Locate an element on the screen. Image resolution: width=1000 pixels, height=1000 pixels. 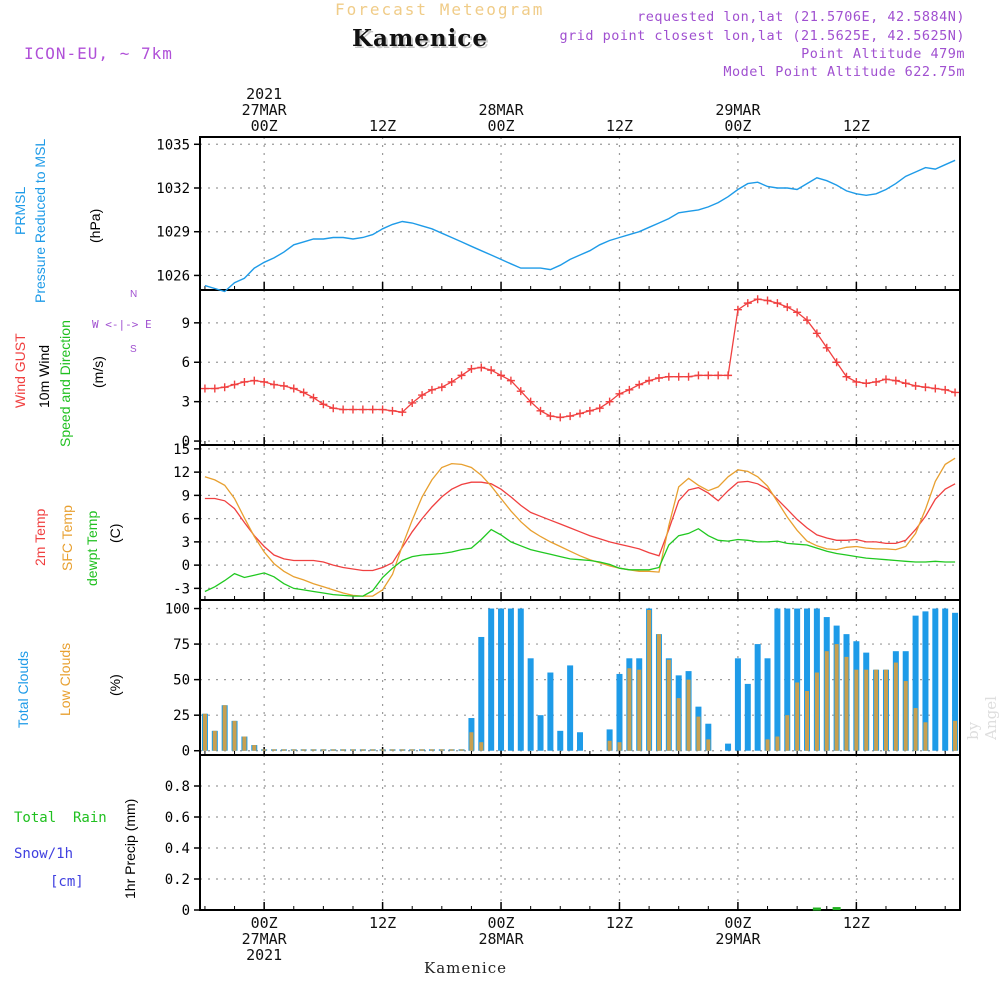
product-title: Forecast Meteogram is located at coordinates (440, 9).